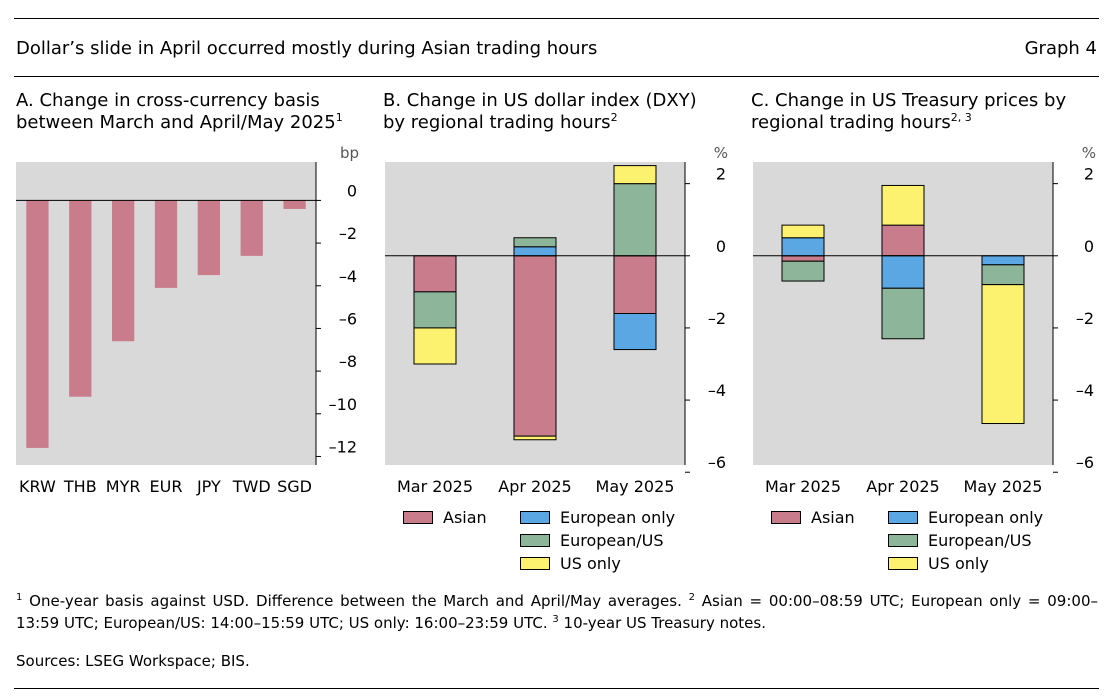 The height and width of the screenshot is (698, 1119). I want to click on sources: Sources: LSEG Workspace; BIS., so click(133, 661).